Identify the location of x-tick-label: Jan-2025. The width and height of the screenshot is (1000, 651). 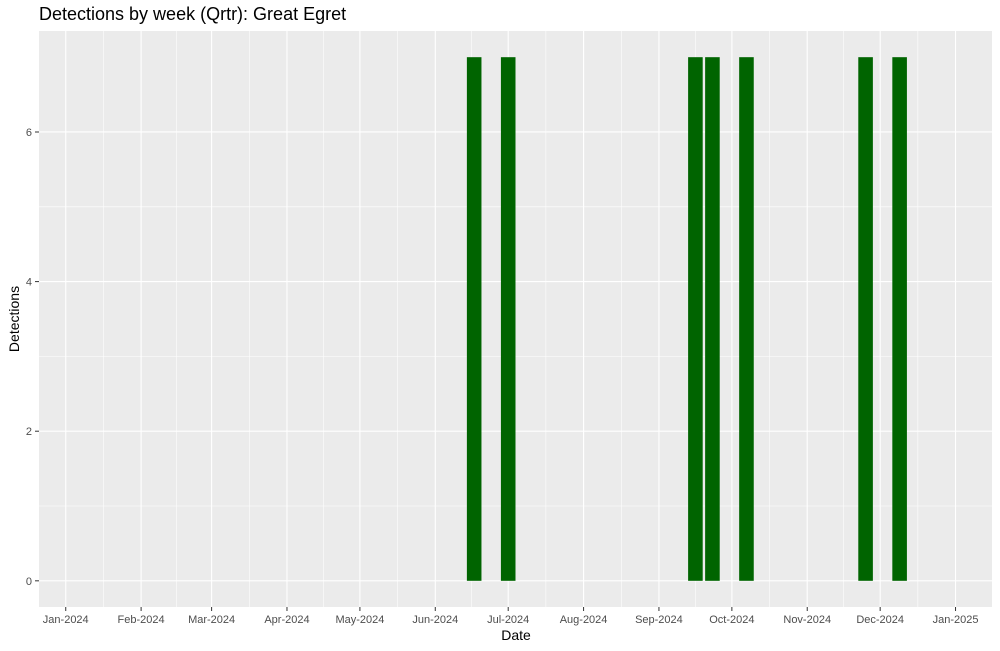
(956, 620).